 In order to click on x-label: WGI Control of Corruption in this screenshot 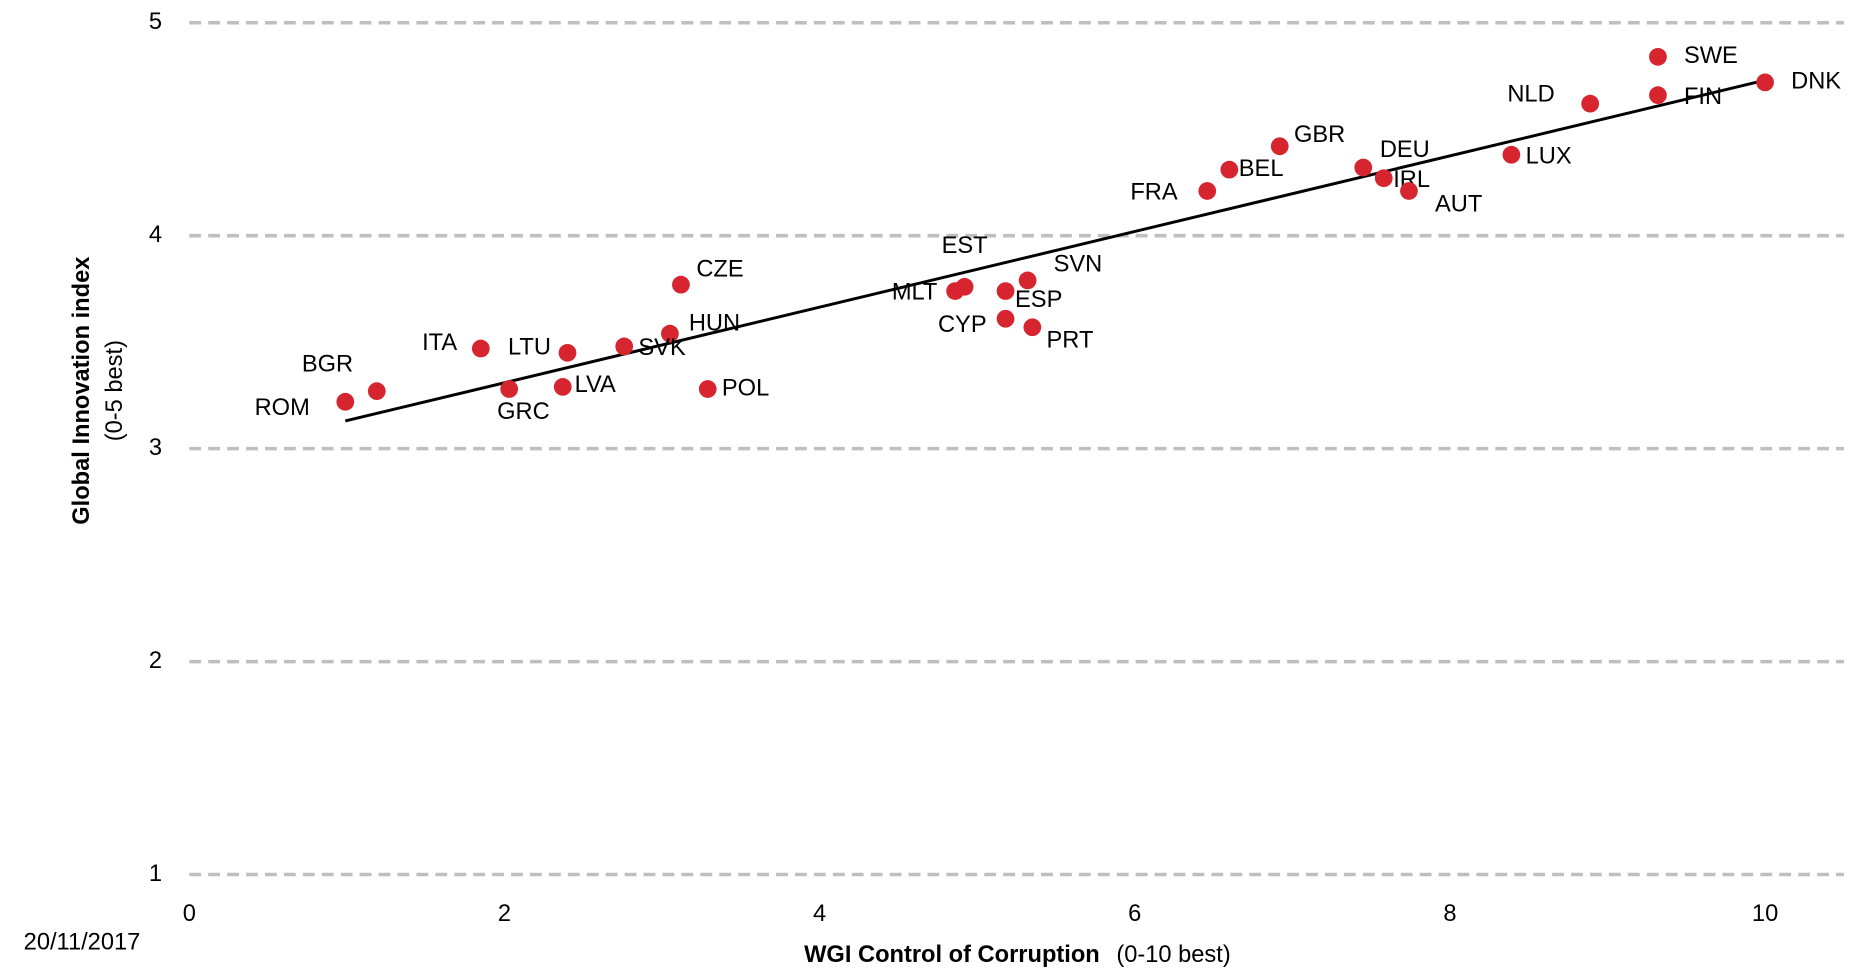, I will do `click(952, 955)`.